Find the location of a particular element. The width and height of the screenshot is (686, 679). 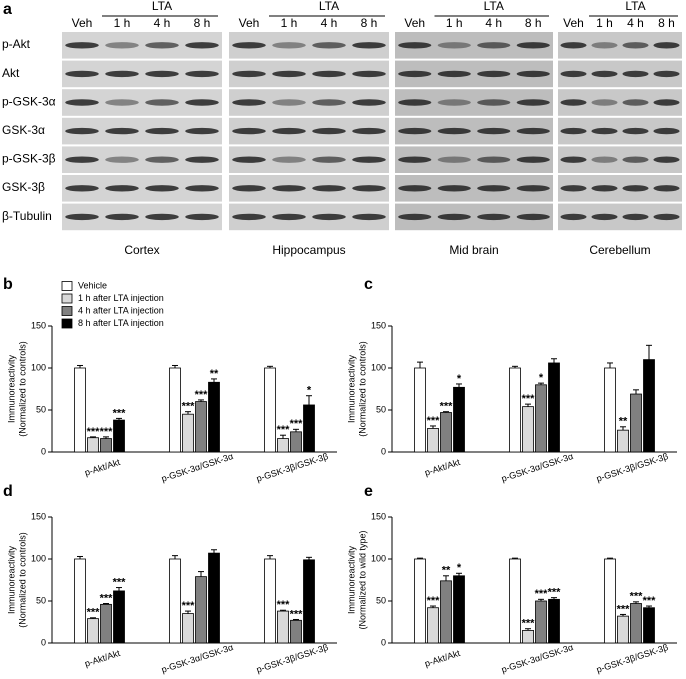

x-tick-label: p-GSK-3β/GSK-3β is located at coordinates (292, 658).